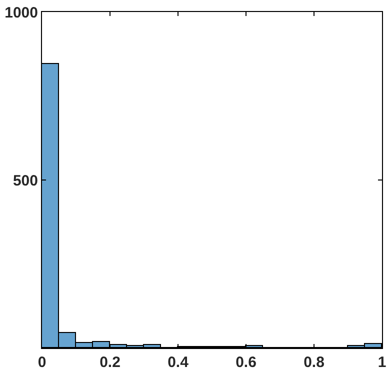 The image size is (390, 375). Describe the element at coordinates (42, 362) in the screenshot. I see `x-tick-label: 0` at that location.